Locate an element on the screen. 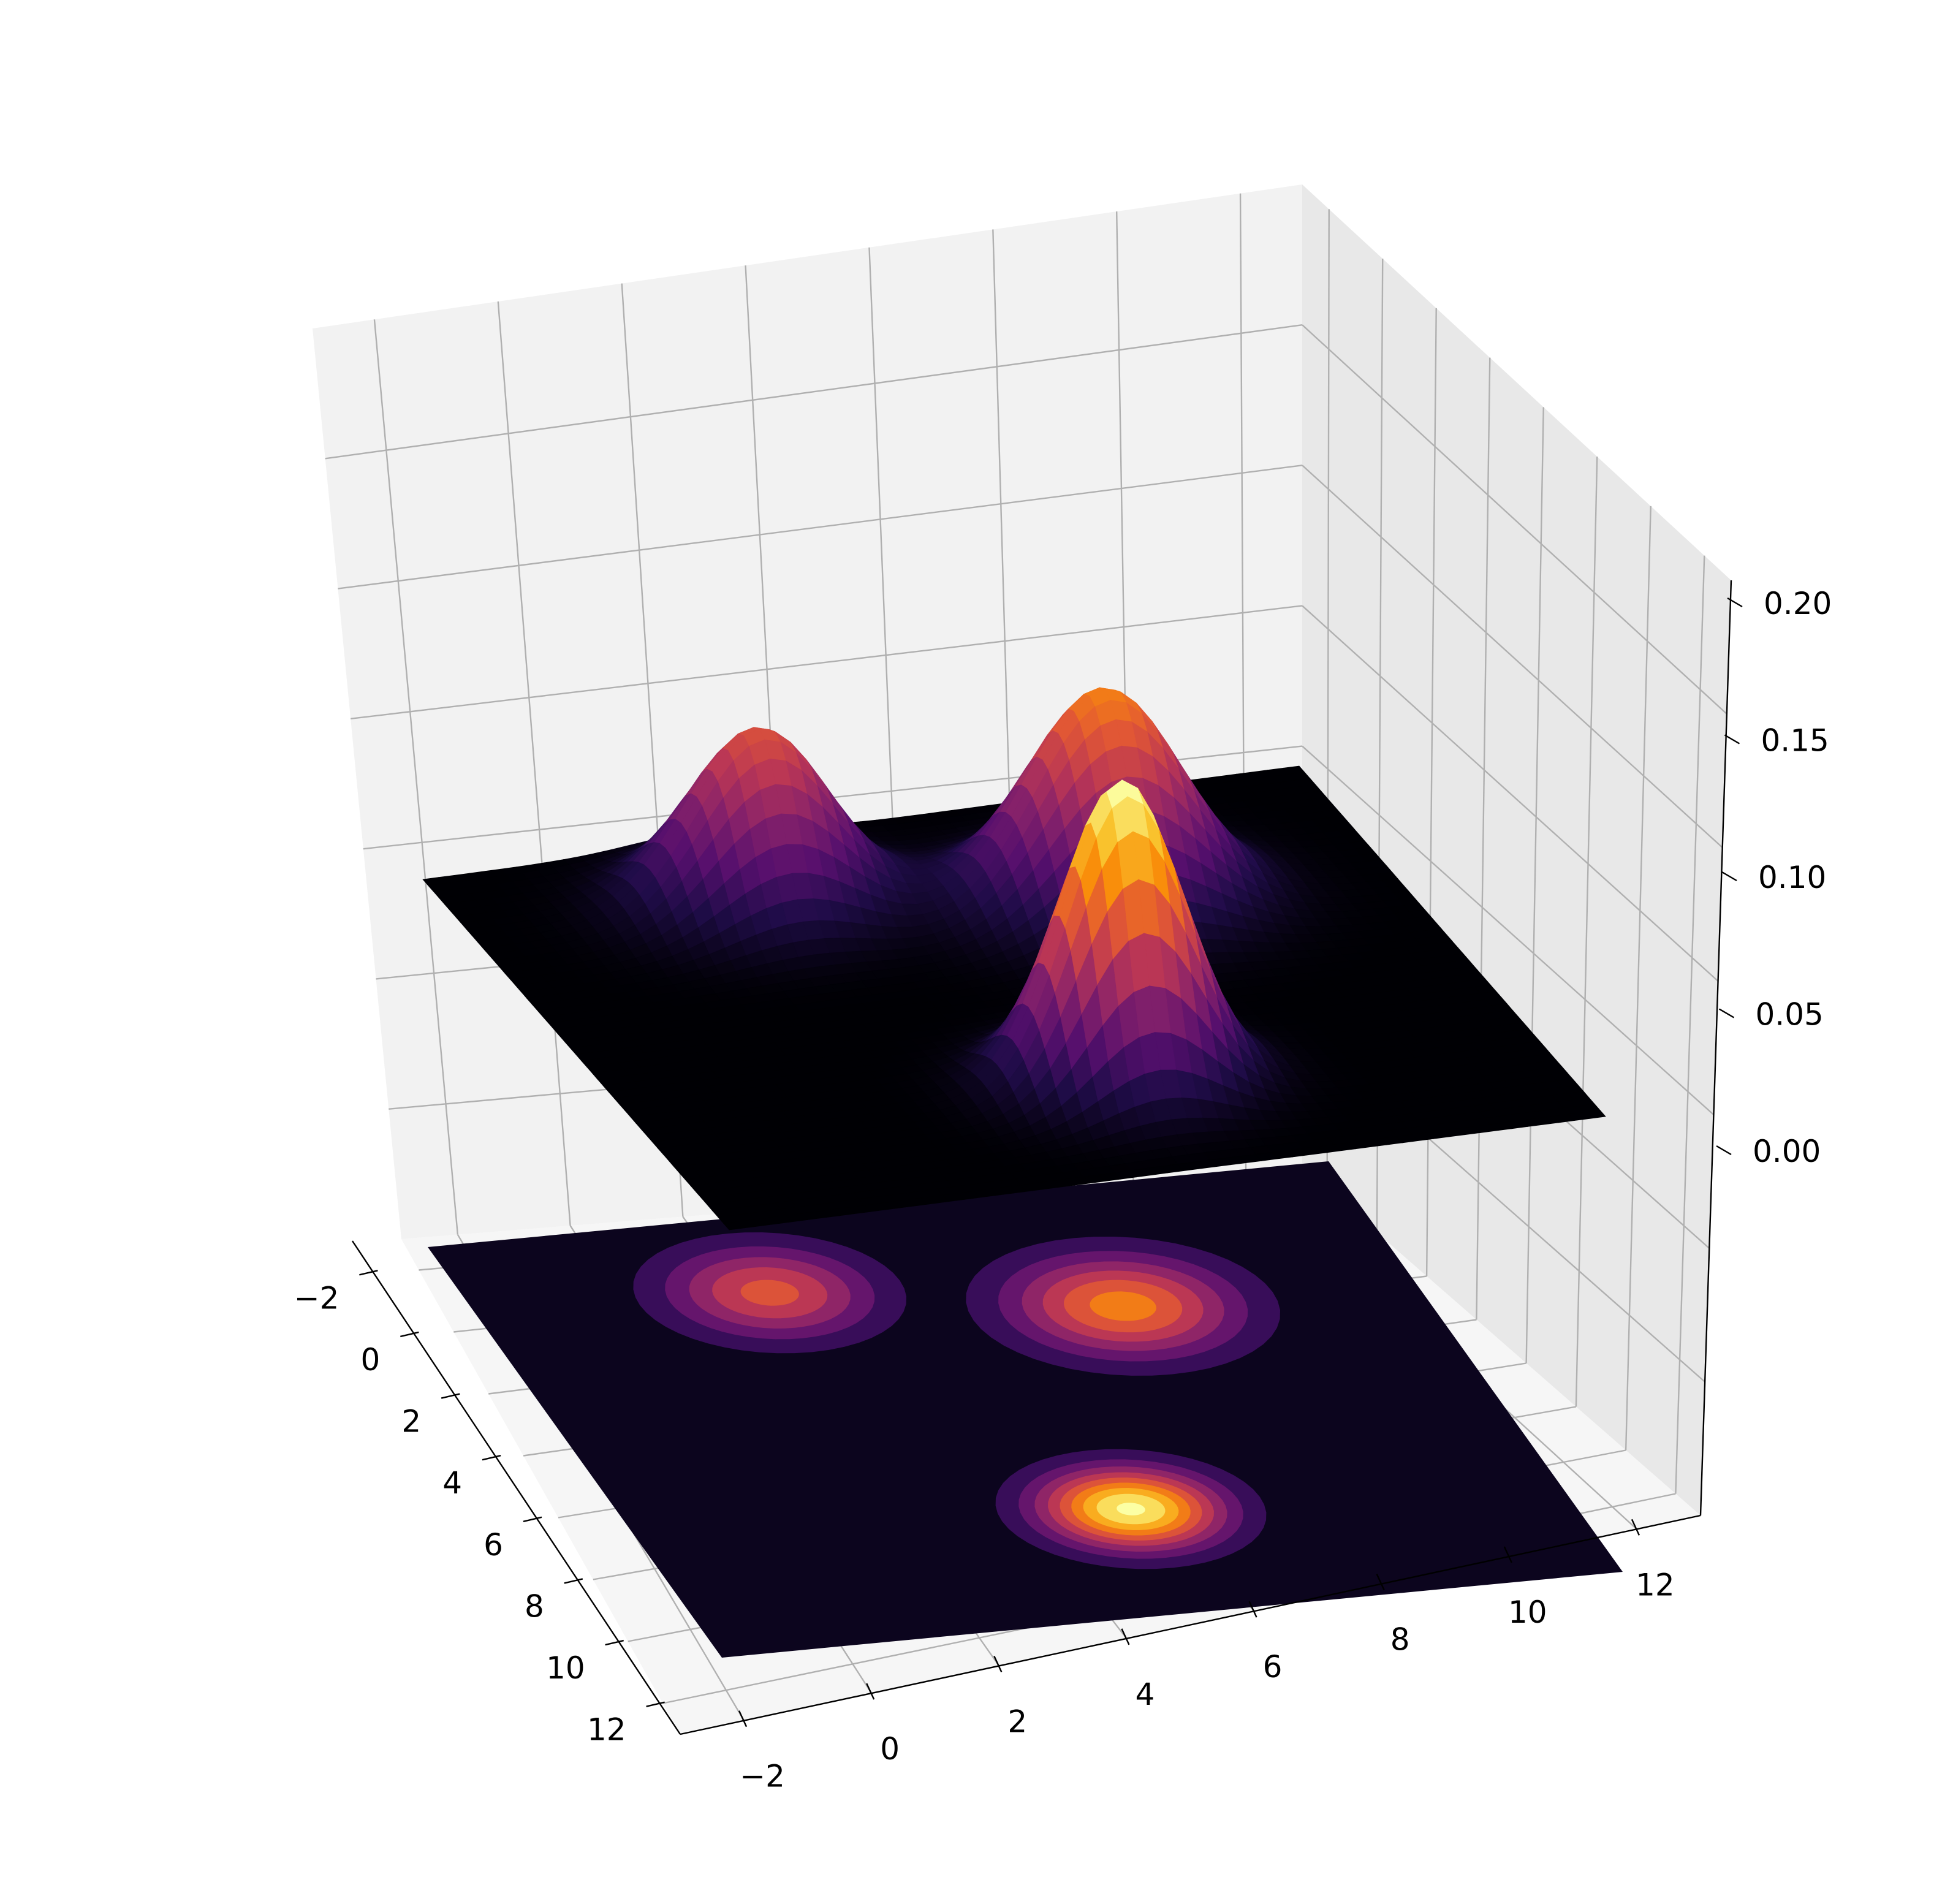 The height and width of the screenshot is (1904, 1953). x-tick-label: 12 is located at coordinates (606, 1730).